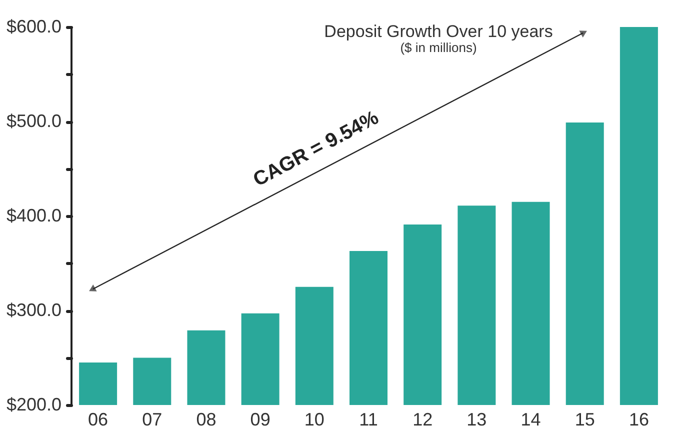 Image resolution: width=676 pixels, height=434 pixels. What do you see at coordinates (34, 404) in the screenshot?
I see `y-tick-label: $200.0` at bounding box center [34, 404].